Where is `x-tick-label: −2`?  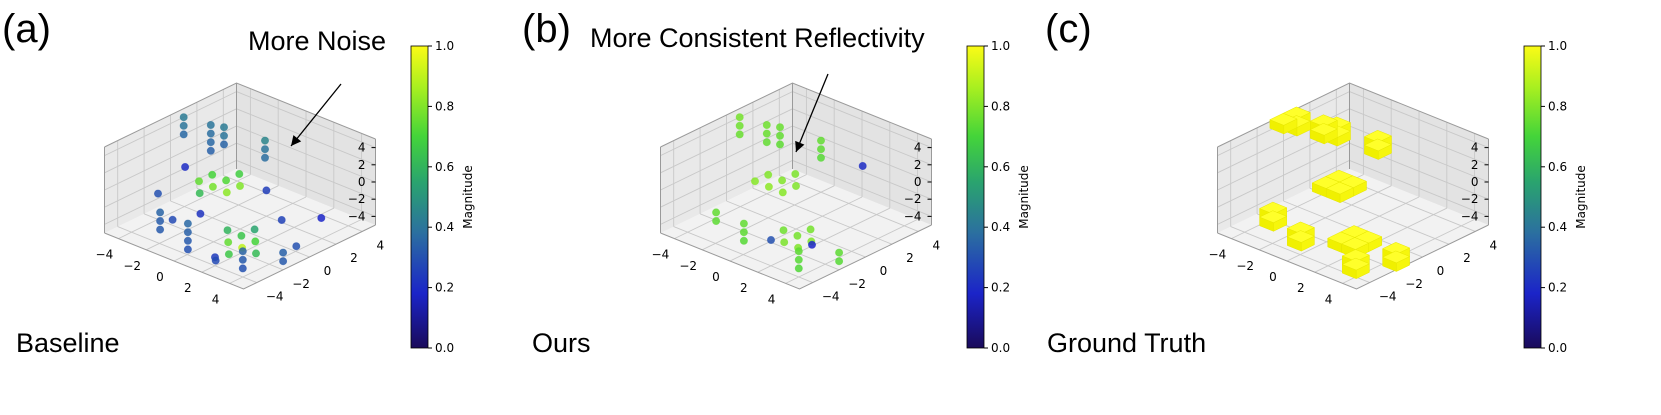
x-tick-label: −2 is located at coordinates (301, 284).